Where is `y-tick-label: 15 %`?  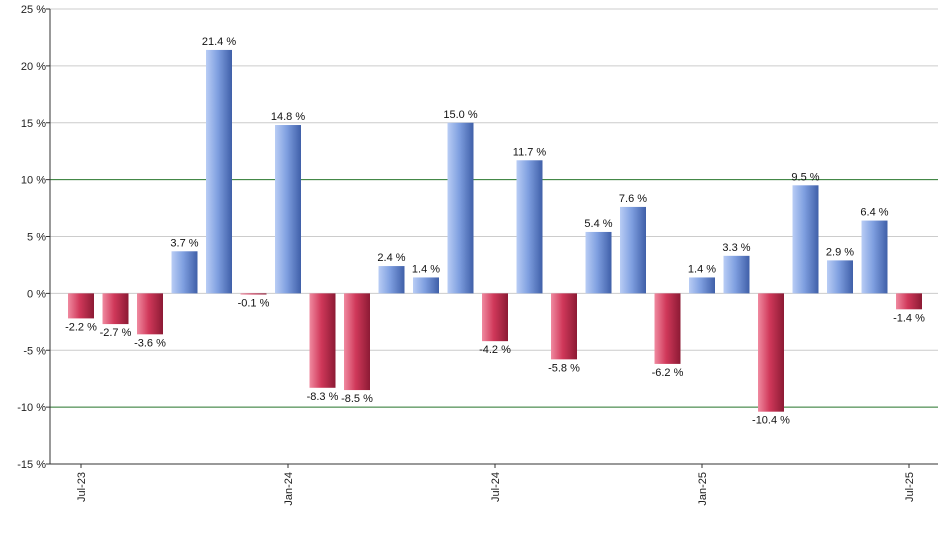 y-tick-label: 15 % is located at coordinates (33, 124).